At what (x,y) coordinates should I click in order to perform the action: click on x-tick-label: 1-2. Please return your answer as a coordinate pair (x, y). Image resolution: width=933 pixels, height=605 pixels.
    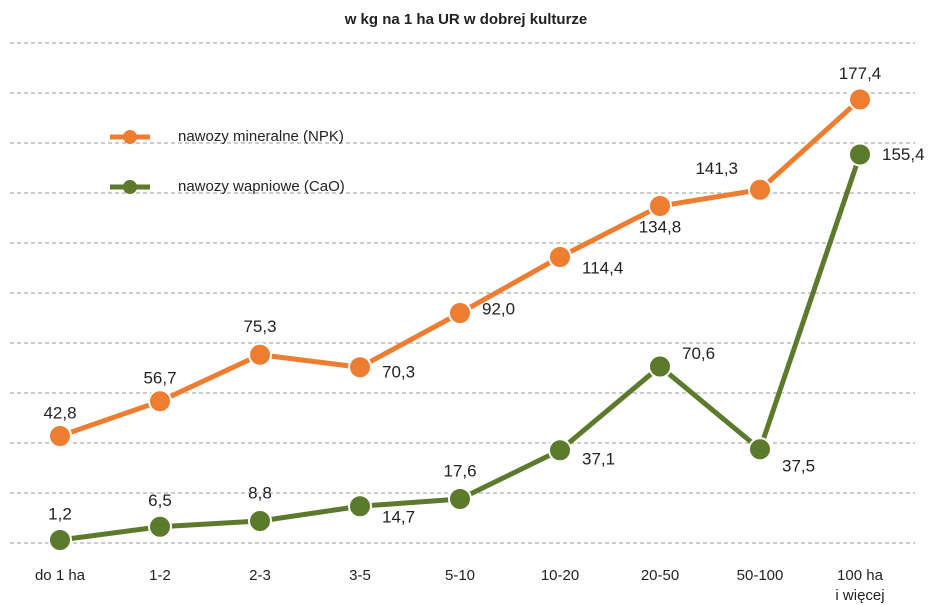
    Looking at the image, I should click on (160, 575).